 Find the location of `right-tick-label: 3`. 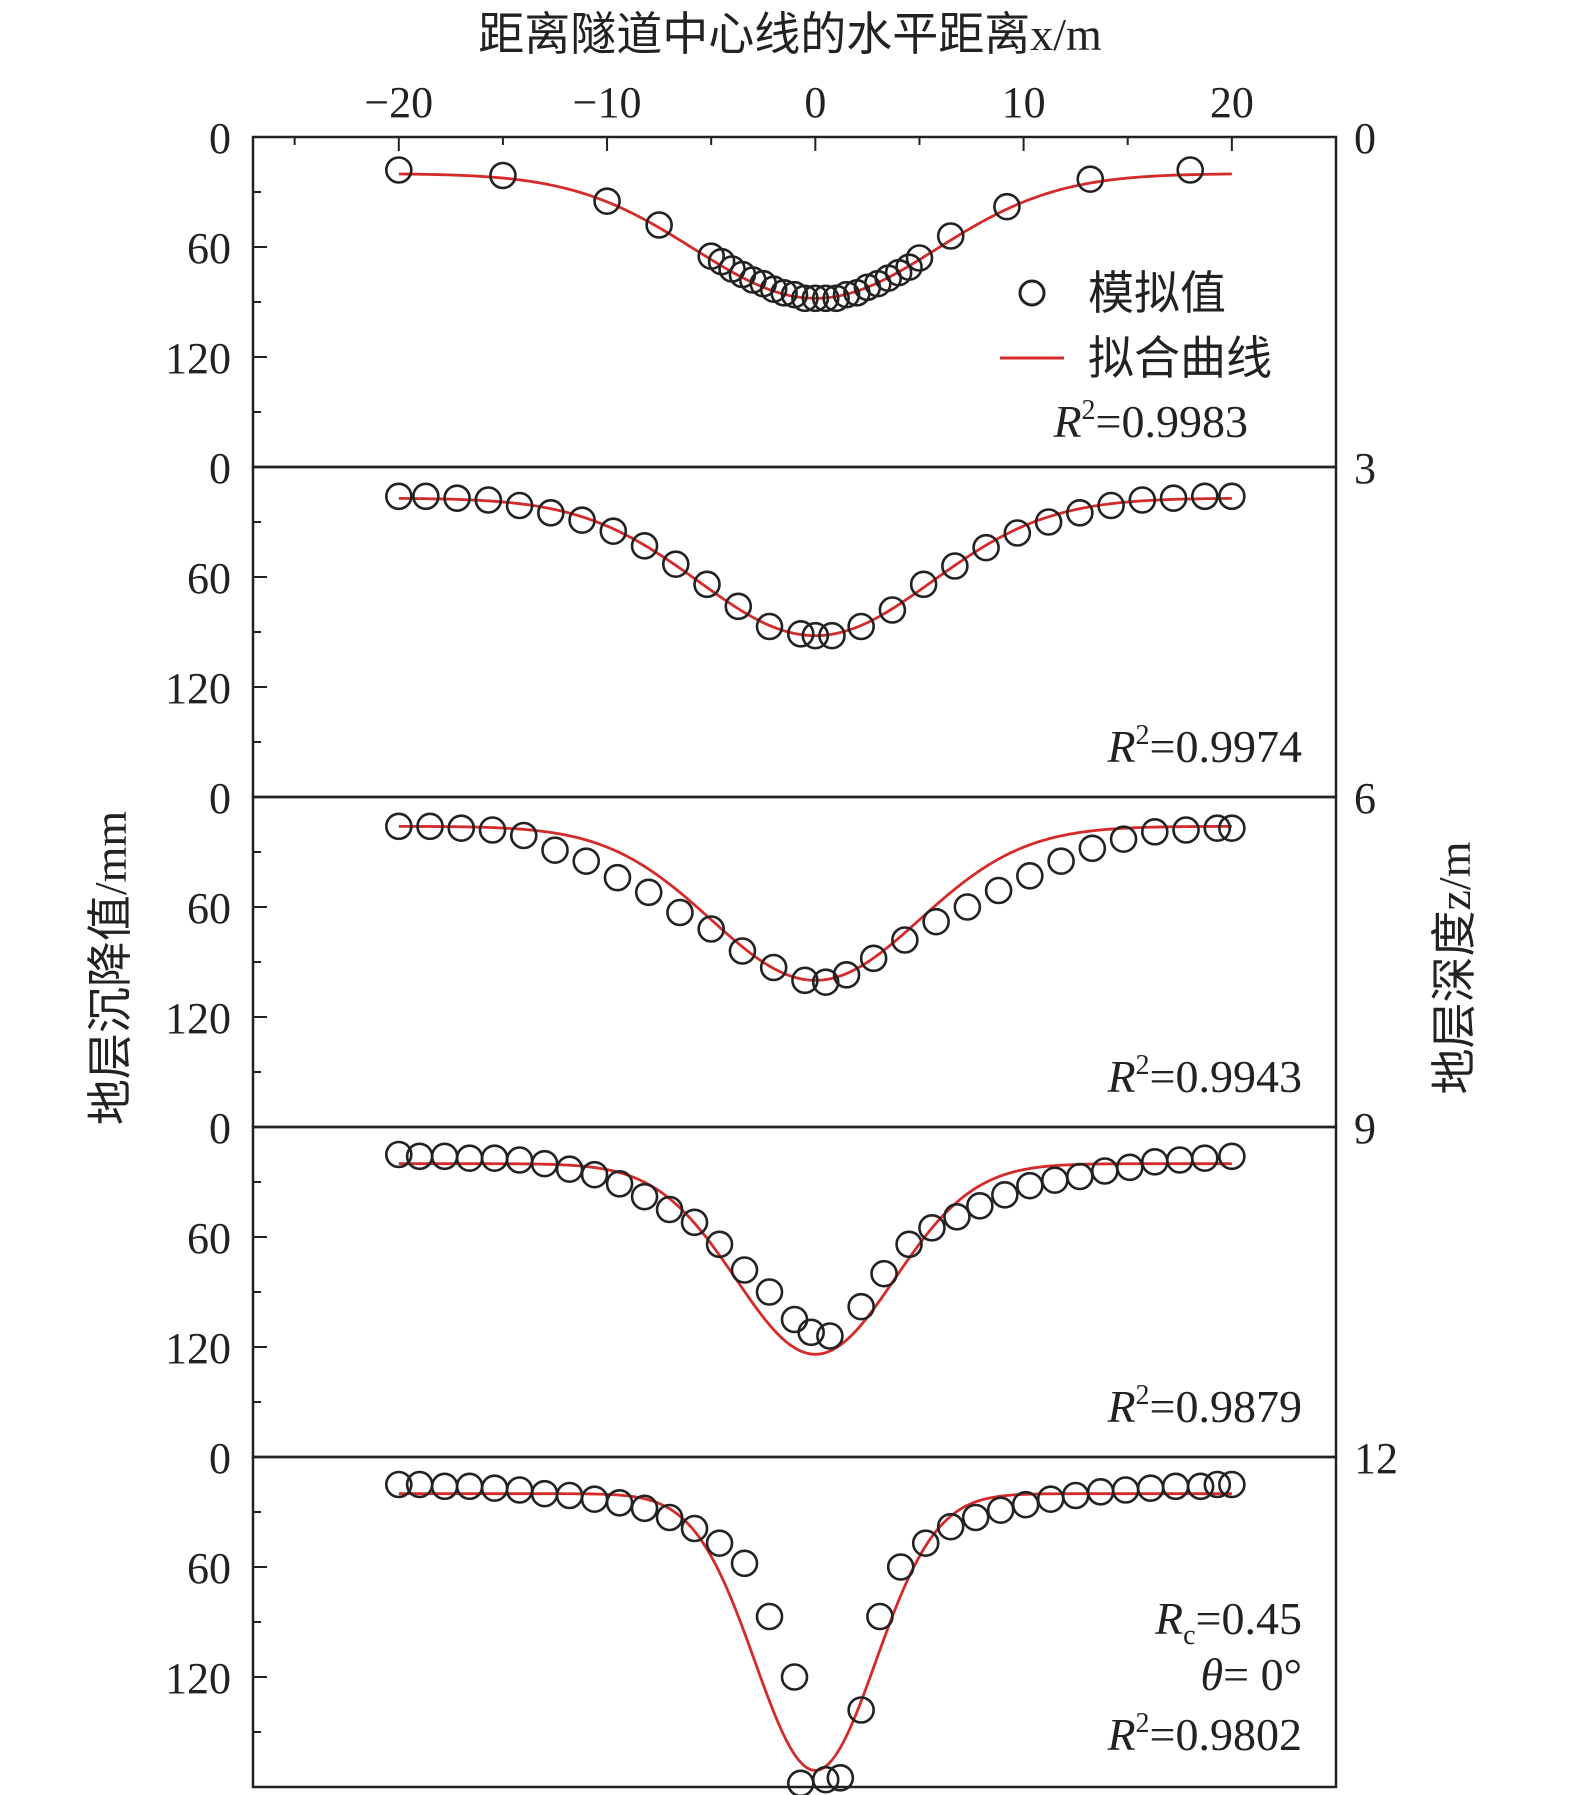

right-tick-label: 3 is located at coordinates (1365, 468).